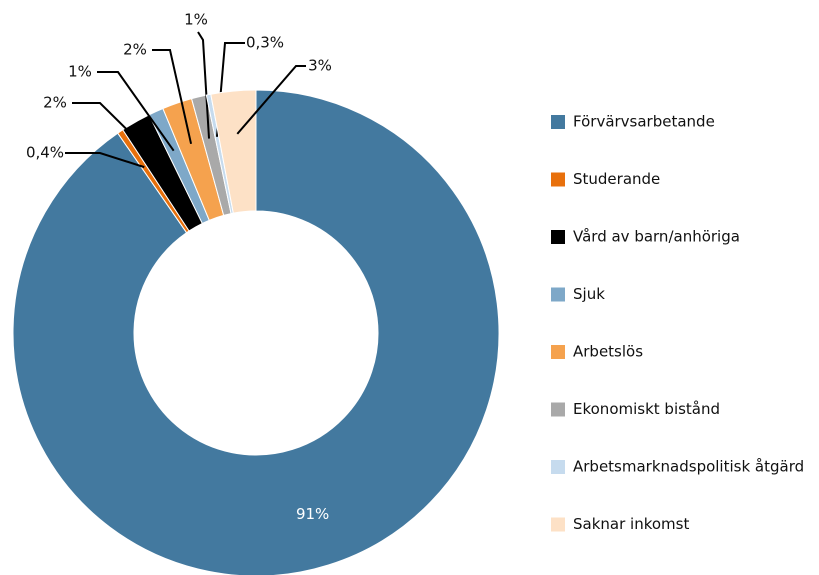 This screenshot has height=575, width=819. I want to click on legend-label: Vård av barn/anhöriga, so click(656, 237).